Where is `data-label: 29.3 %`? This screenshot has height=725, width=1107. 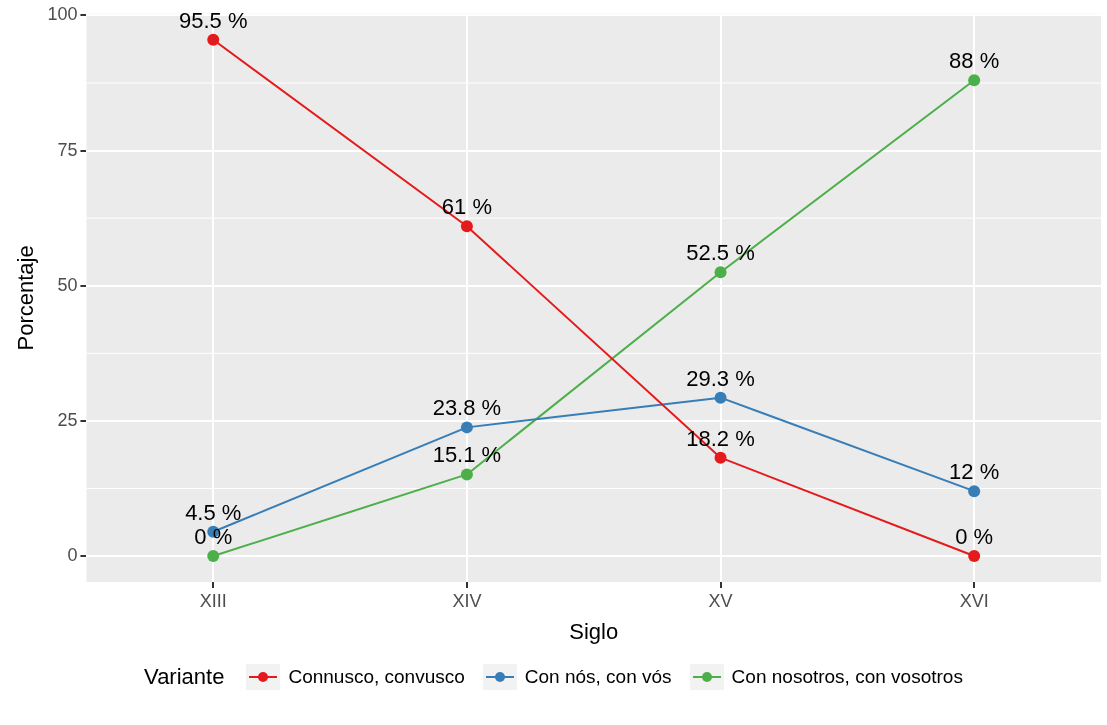
data-label: 29.3 % is located at coordinates (720, 378).